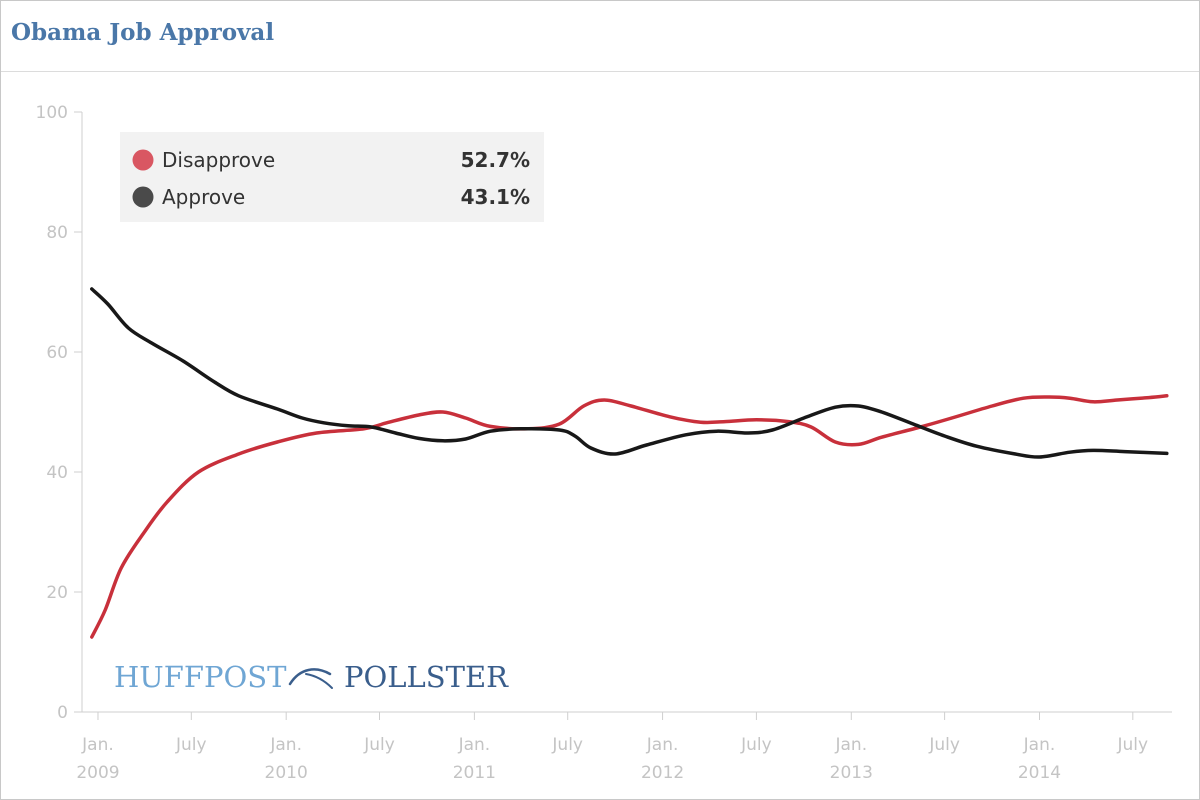 The image size is (1200, 800). I want to click on brand-pollster-text: POLLSTER, so click(426, 677).